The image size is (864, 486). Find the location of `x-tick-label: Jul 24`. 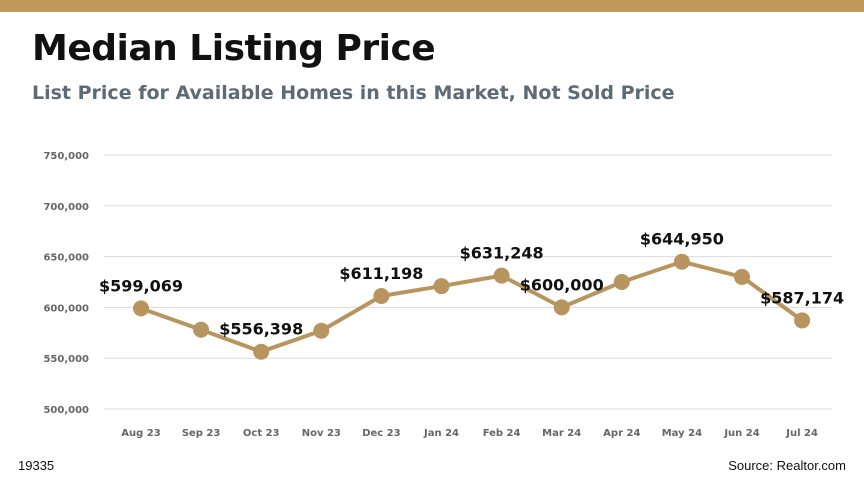

x-tick-label: Jul 24 is located at coordinates (801, 433).